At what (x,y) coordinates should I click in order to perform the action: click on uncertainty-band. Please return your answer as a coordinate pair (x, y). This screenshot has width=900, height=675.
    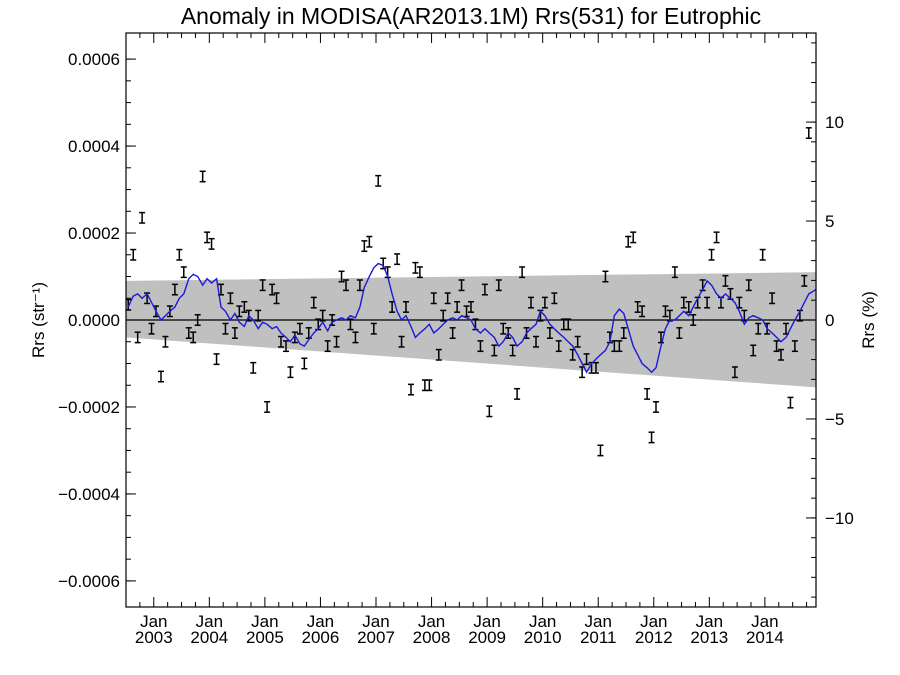
    Looking at the image, I should click on (471, 330).